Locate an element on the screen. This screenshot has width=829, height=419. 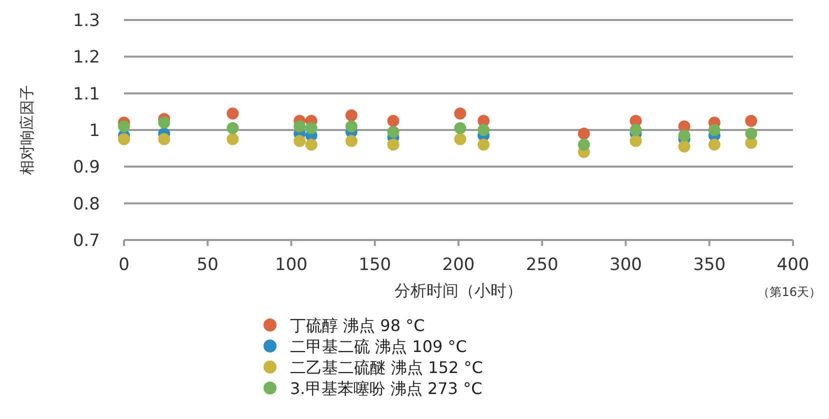
x-tick-label: 400 is located at coordinates (793, 265).